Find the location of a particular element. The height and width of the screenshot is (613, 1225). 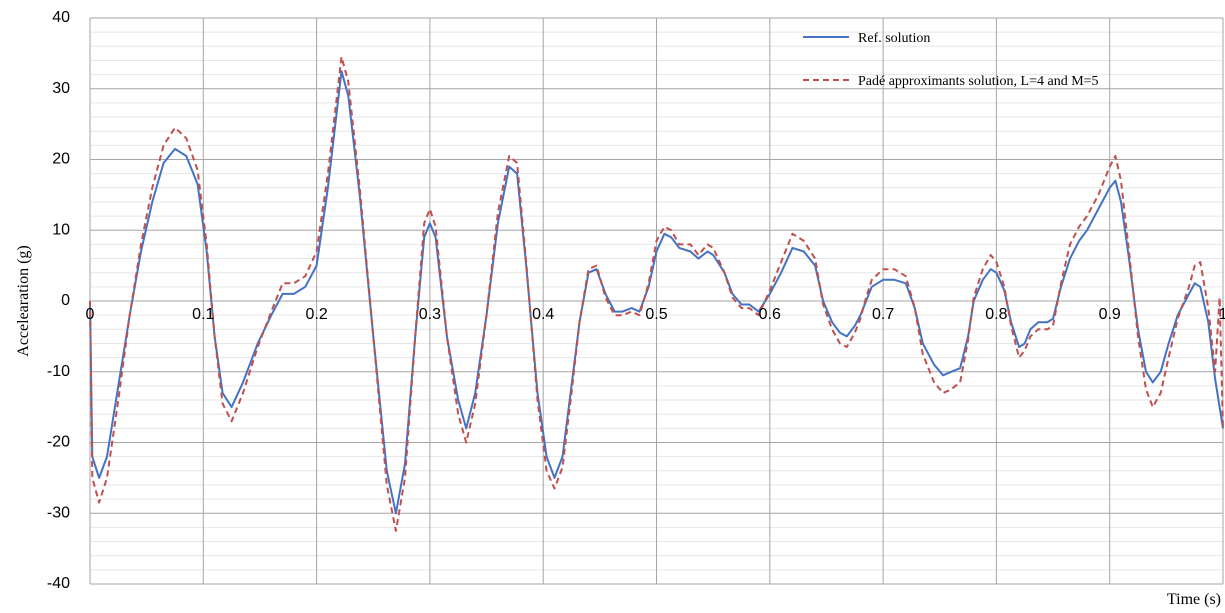

x-tick-labels: 0 0.1 0.2 0.3 0.4 0.5 0.6 0.7 0.8 0.9 1 is located at coordinates (655, 314).